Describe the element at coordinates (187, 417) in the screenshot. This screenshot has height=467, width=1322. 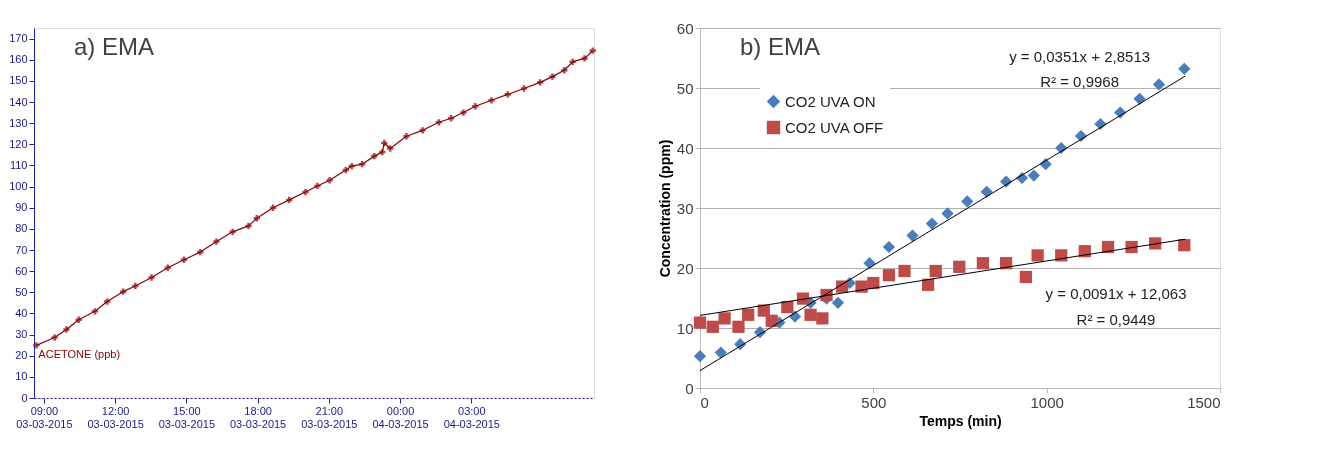
I see `x-tick-label: 15:00 03-03-2015` at that location.